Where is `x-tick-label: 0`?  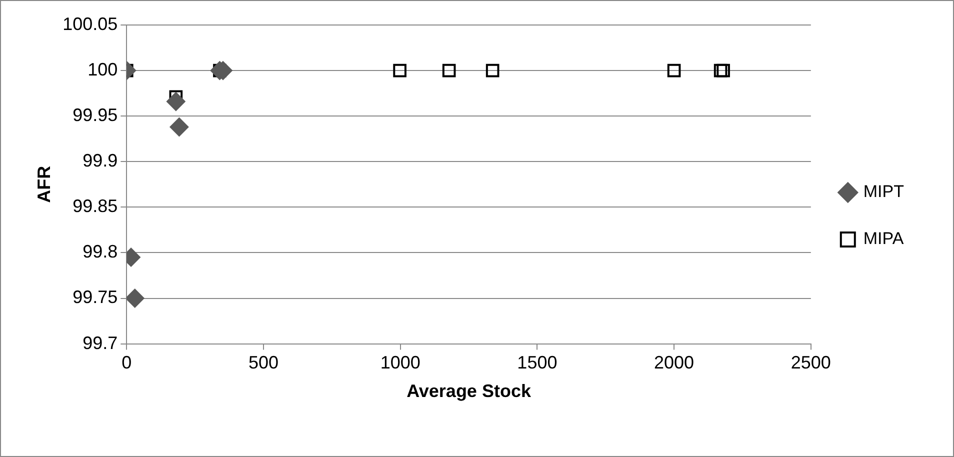 x-tick-label: 0 is located at coordinates (127, 362).